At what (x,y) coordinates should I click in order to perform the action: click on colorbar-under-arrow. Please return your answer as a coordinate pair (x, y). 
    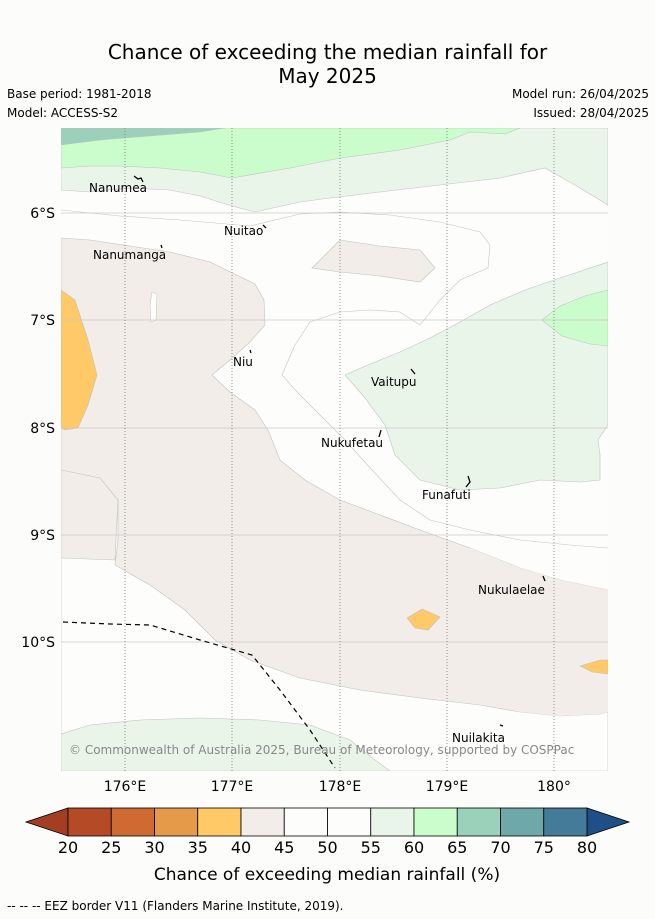
    Looking at the image, I should click on (46, 822).